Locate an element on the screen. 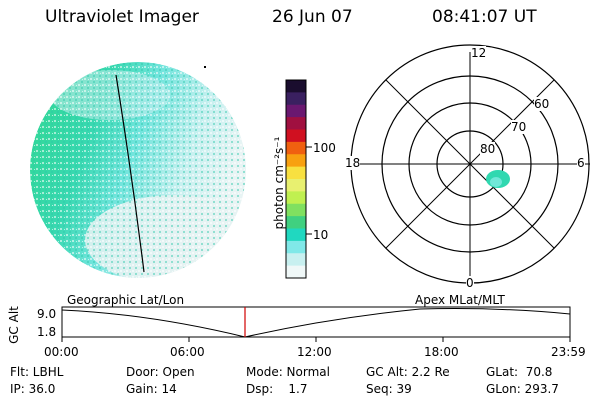 The width and height of the screenshot is (600, 400). x-tick-1800: 18:00 is located at coordinates (441, 352).